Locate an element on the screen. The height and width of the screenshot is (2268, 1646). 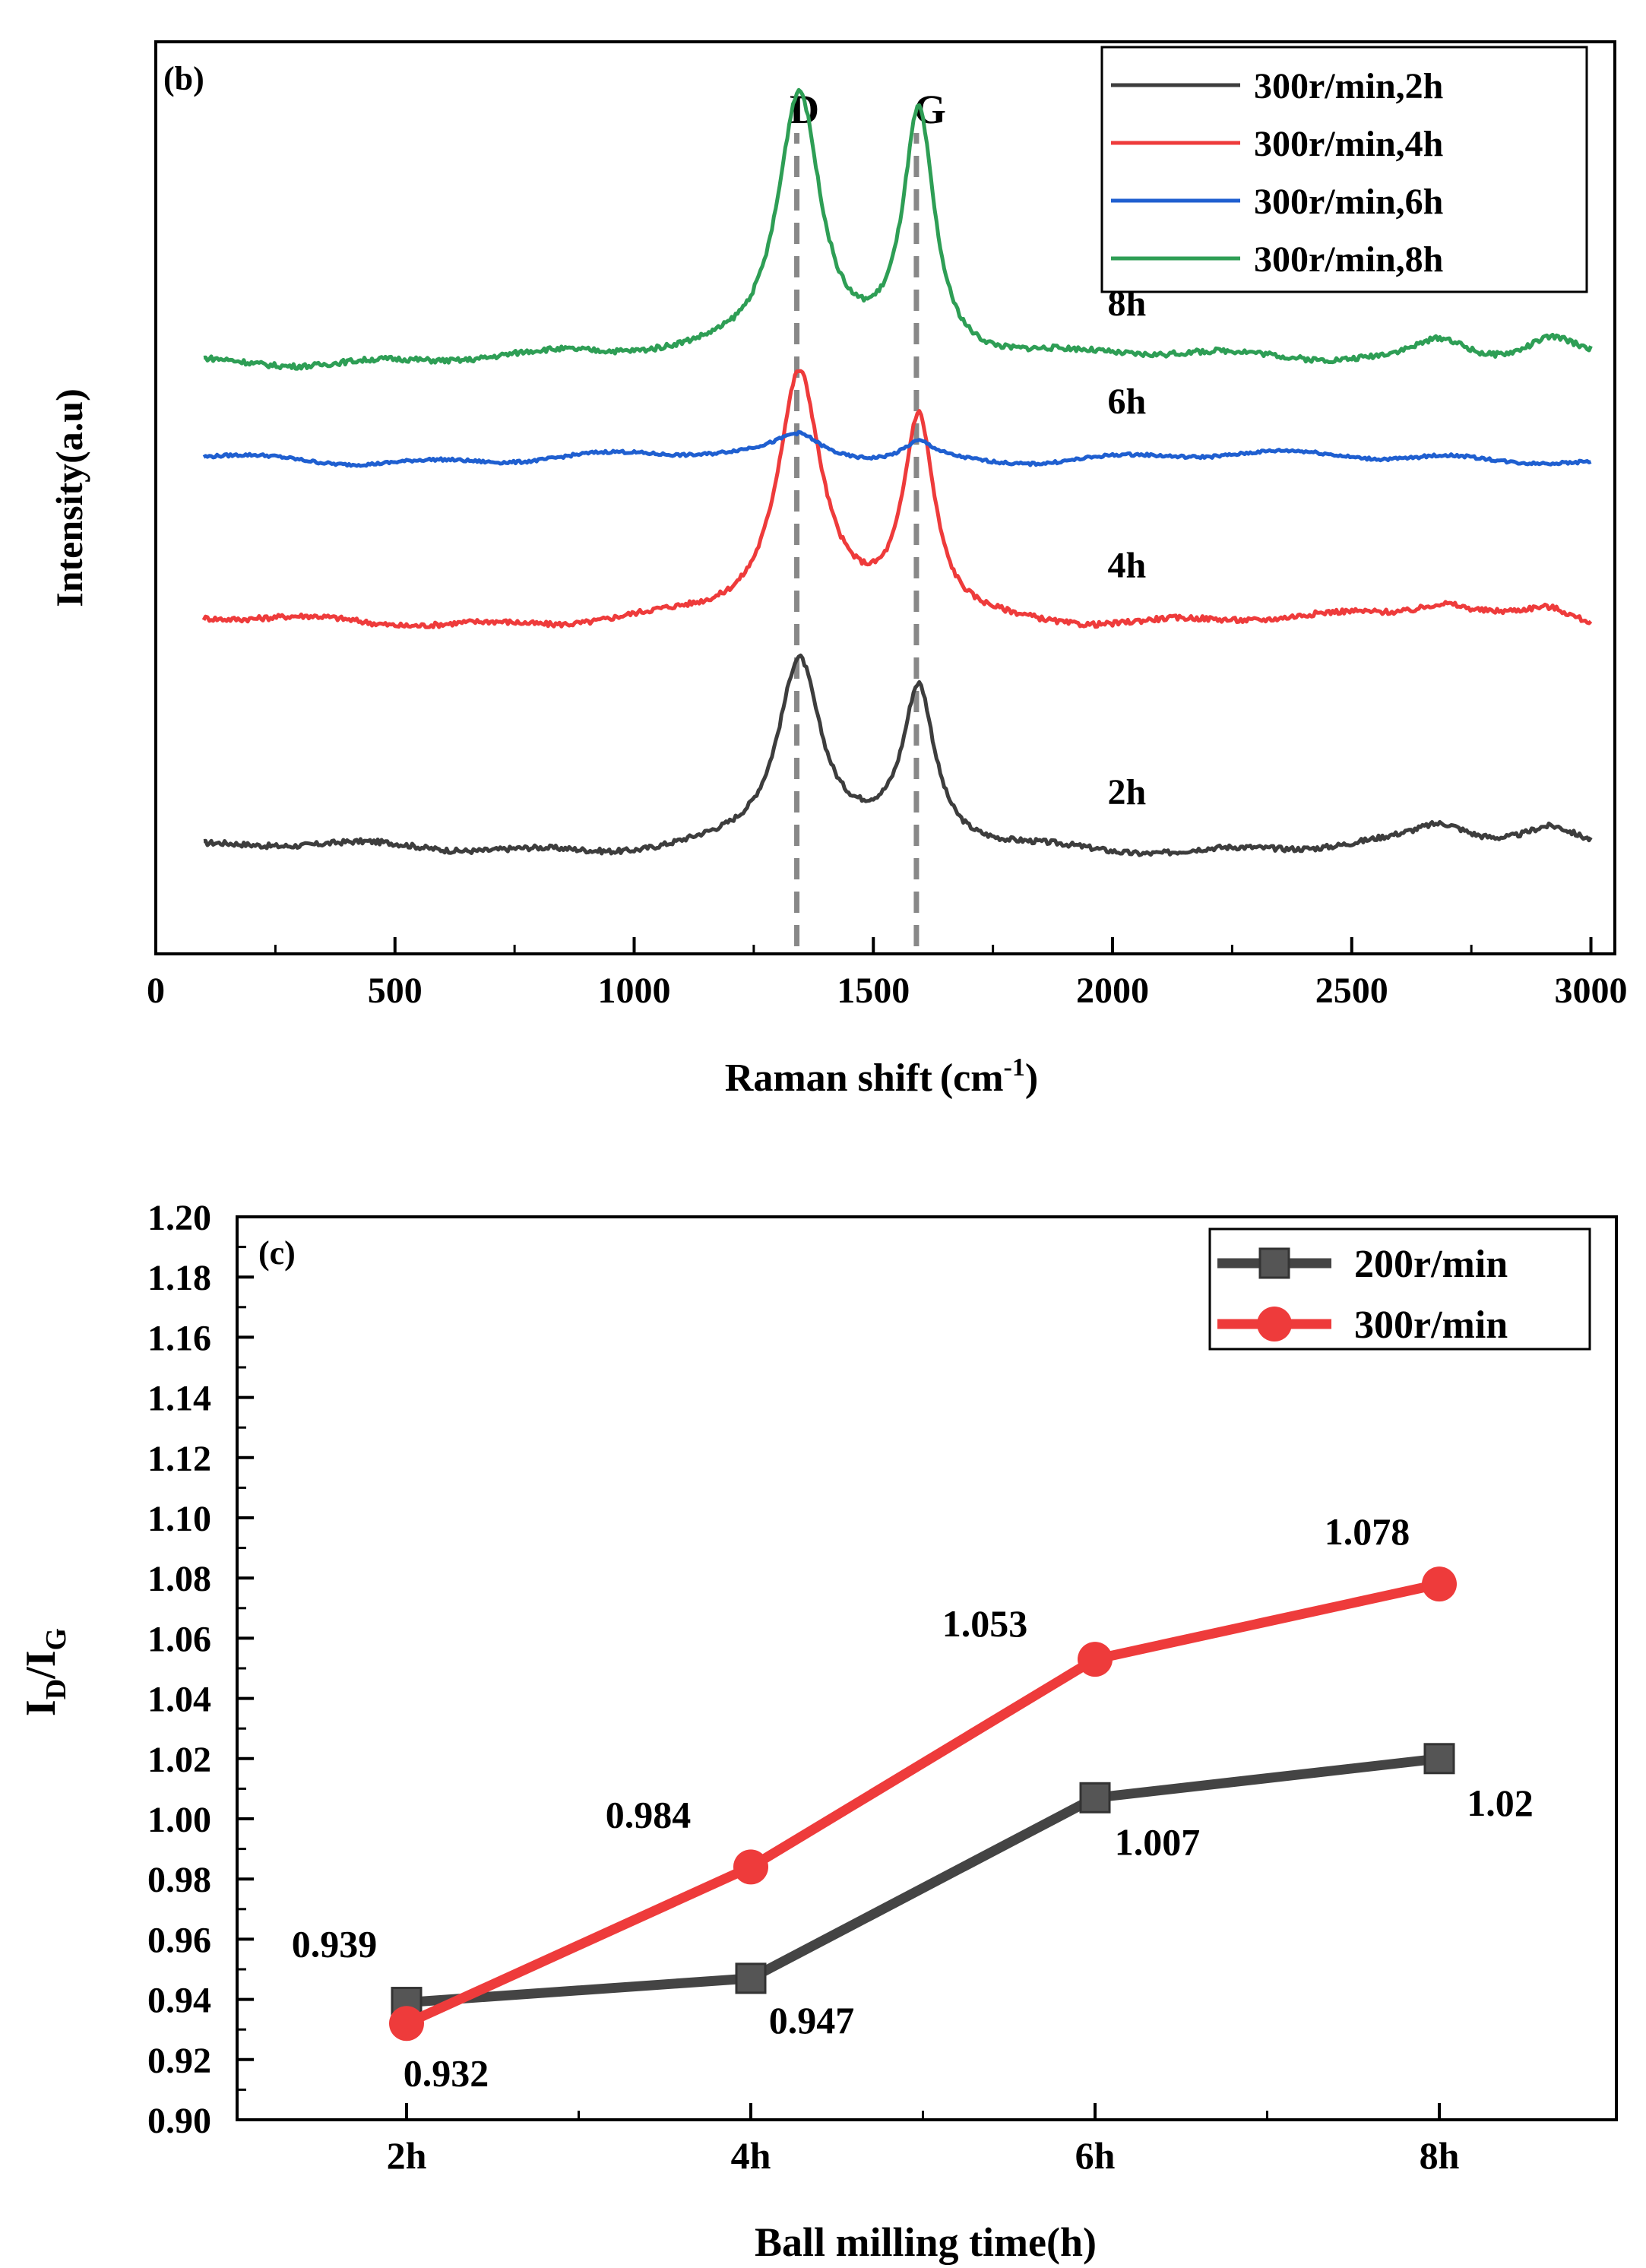
x-axis-ticks: 2h 4h 6h 8h is located at coordinates (924, 2140).